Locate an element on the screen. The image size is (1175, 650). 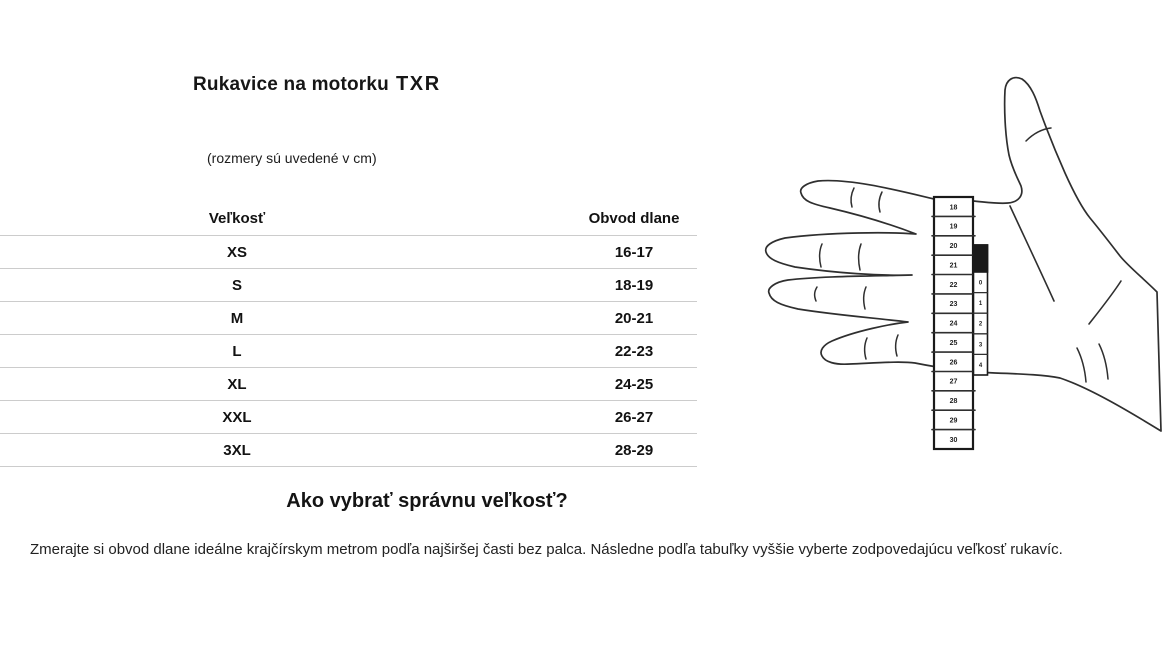
tape-start-number: 3 is located at coordinates (981, 345).